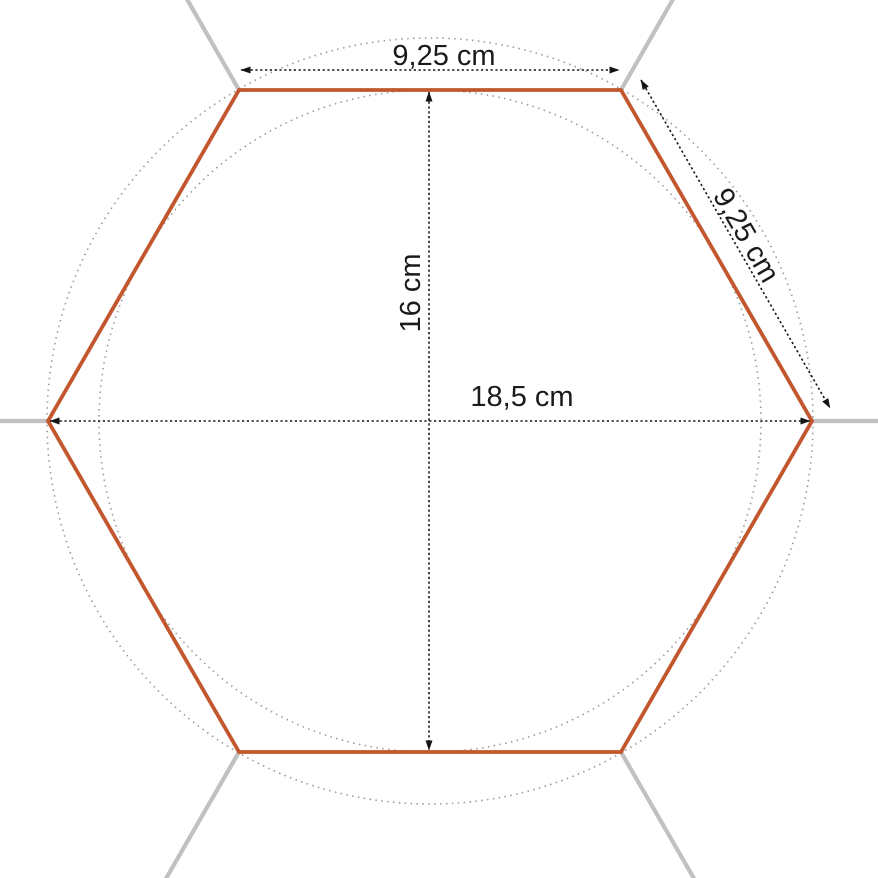  What do you see at coordinates (213, 46) in the screenshot?
I see `construction-ray-top-left` at bounding box center [213, 46].